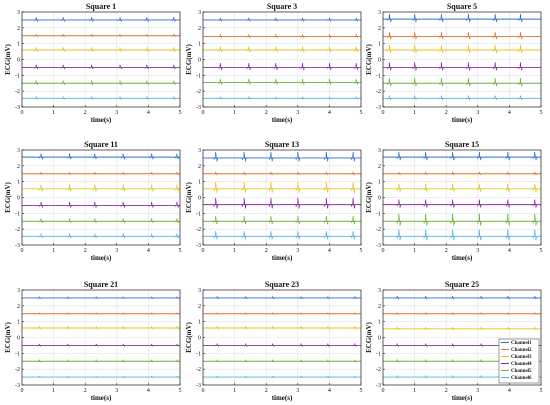 The height and width of the screenshot is (405, 550). What do you see at coordinates (274, 341) in the screenshot?
I see `chart-panel: 0 1 2 3 4 5 -3 -2 -1 0 1 2 3 Square 23 time(s) ECG(mV)` at bounding box center [274, 341].